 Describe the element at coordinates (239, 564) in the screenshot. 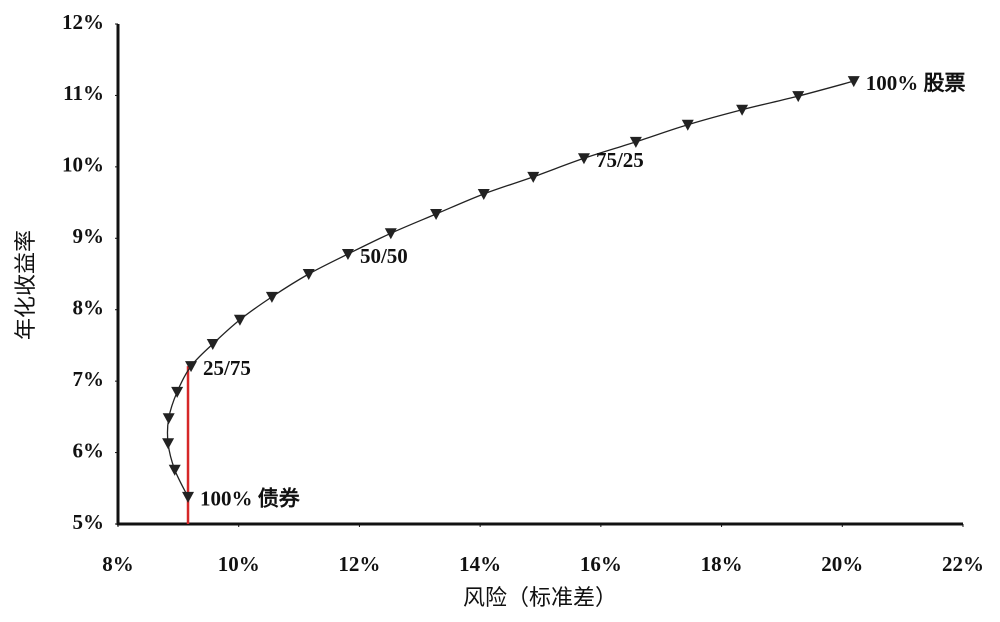

I see `x-tick-label: 10%` at that location.